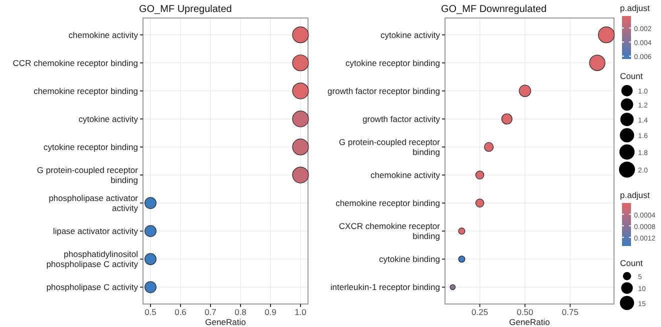 The width and height of the screenshot is (661, 327). I want to click on y-tick-label: CXCR chemokine receptor binding, so click(389, 231).